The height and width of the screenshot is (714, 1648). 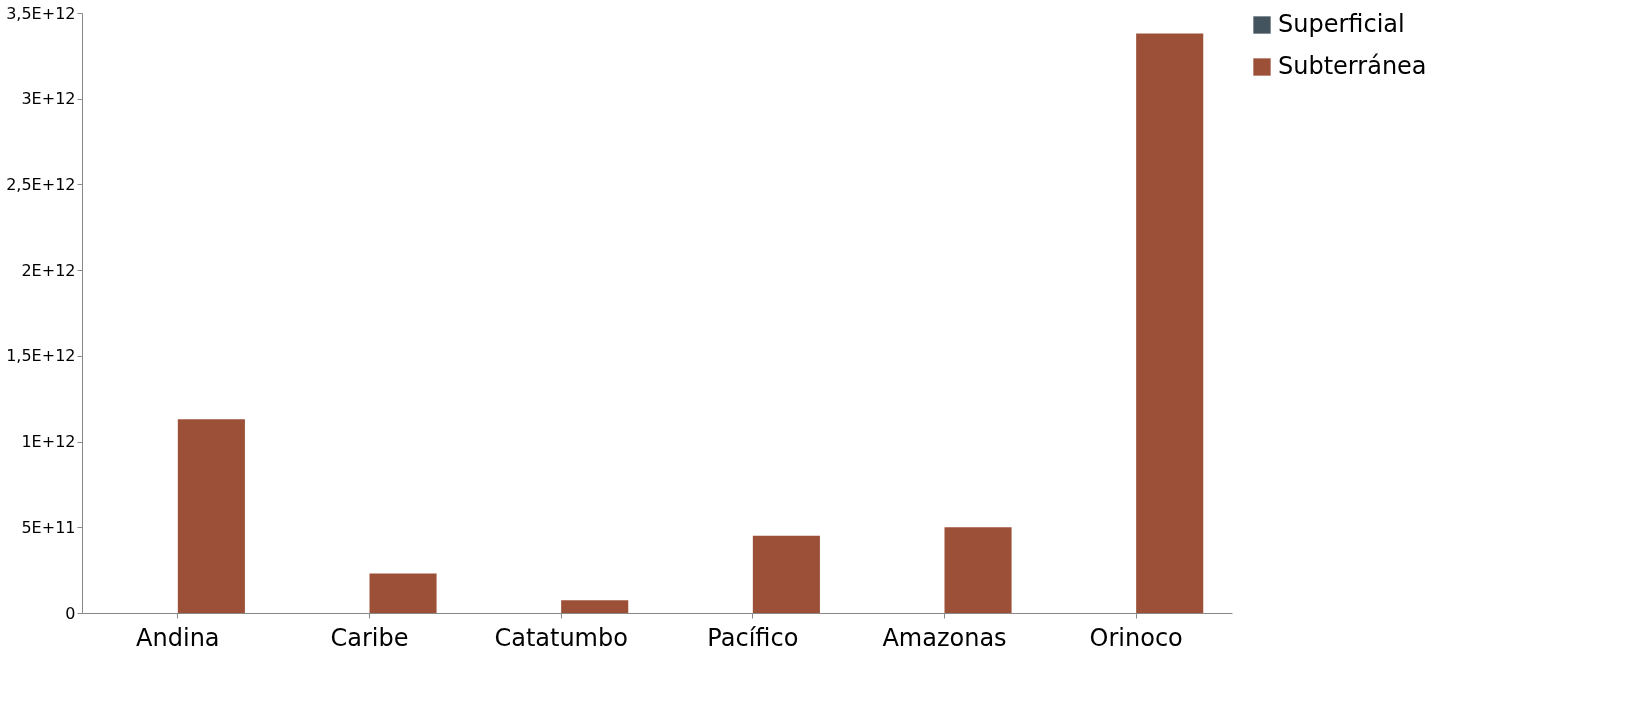 What do you see at coordinates (944, 637) in the screenshot?
I see `x-tick-label: Amazonas` at bounding box center [944, 637].